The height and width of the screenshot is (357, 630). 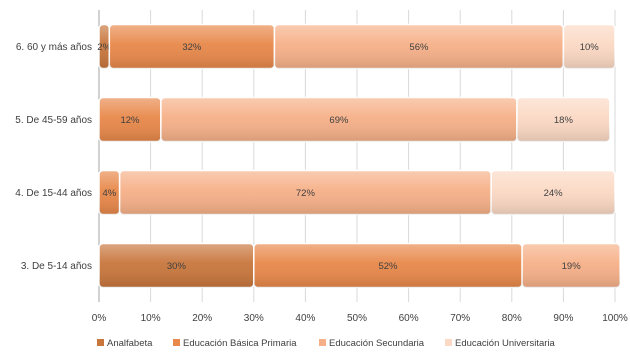 I want to click on data-label: 72%, so click(x=306, y=193).